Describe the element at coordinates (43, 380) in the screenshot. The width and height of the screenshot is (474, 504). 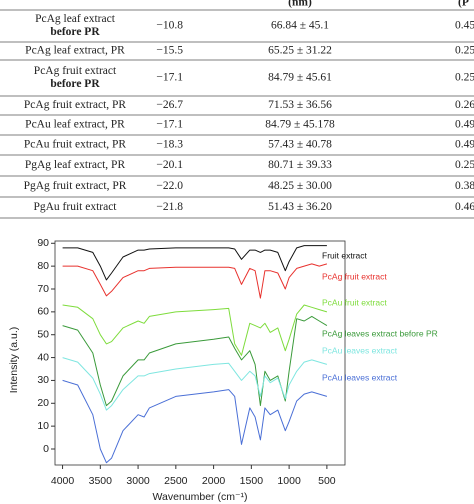
I see `y-tick-label: 30` at that location.